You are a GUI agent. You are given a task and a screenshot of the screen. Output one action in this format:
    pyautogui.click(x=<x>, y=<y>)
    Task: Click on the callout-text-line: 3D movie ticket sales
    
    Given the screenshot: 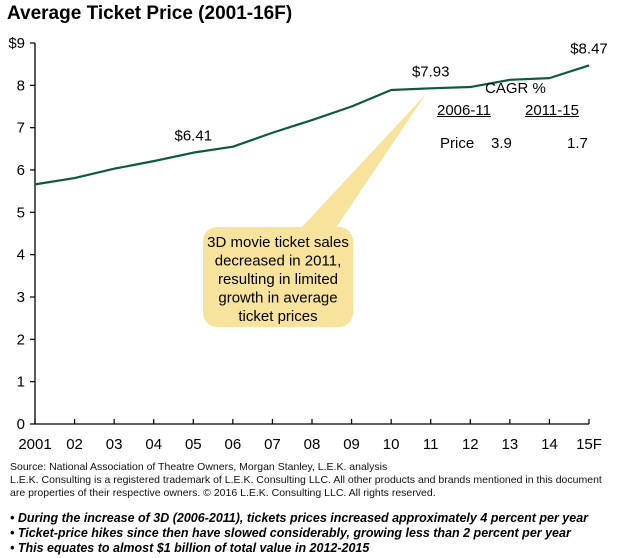 What is the action you would take?
    pyautogui.click(x=278, y=242)
    